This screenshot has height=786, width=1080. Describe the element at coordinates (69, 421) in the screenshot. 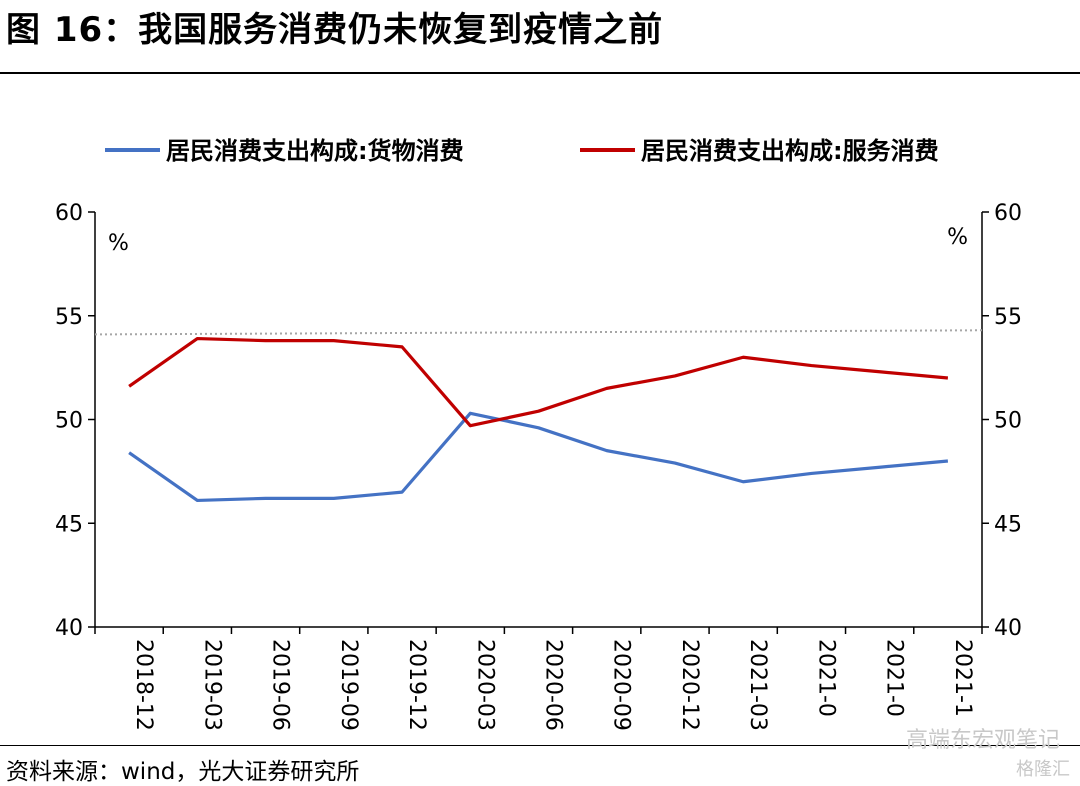

I see `y-tick-label-left: 50` at that location.